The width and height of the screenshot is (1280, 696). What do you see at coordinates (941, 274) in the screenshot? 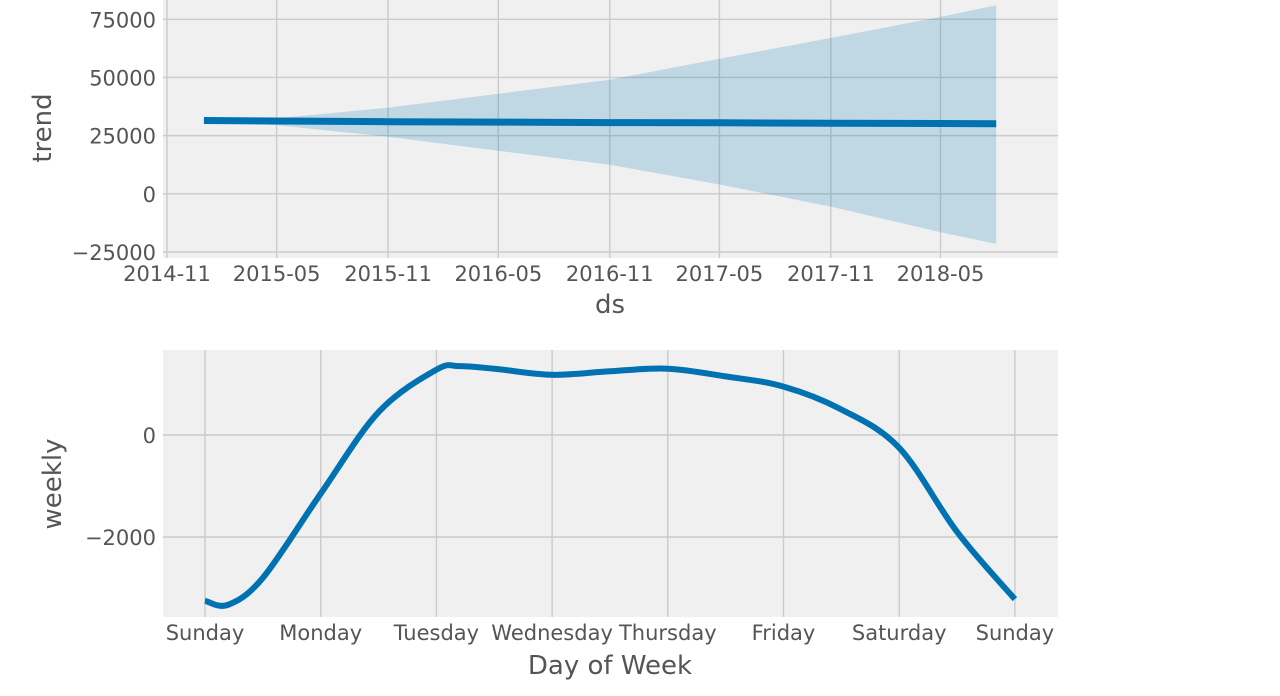
I see `trend-x-tick-label: 2018-05` at bounding box center [941, 274].